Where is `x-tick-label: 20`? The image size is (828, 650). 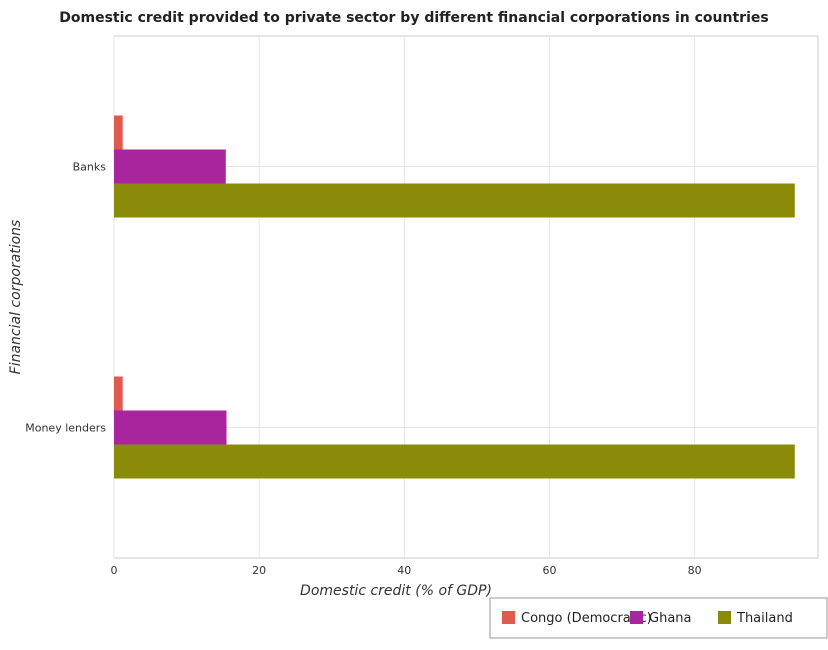 x-tick-label: 20 is located at coordinates (259, 570).